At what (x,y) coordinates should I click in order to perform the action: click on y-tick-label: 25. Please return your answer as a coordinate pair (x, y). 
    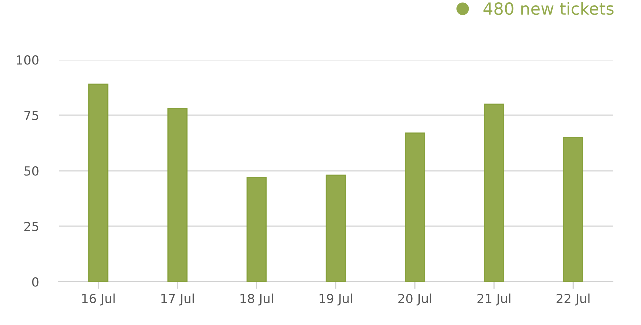
    Looking at the image, I should click on (31, 227).